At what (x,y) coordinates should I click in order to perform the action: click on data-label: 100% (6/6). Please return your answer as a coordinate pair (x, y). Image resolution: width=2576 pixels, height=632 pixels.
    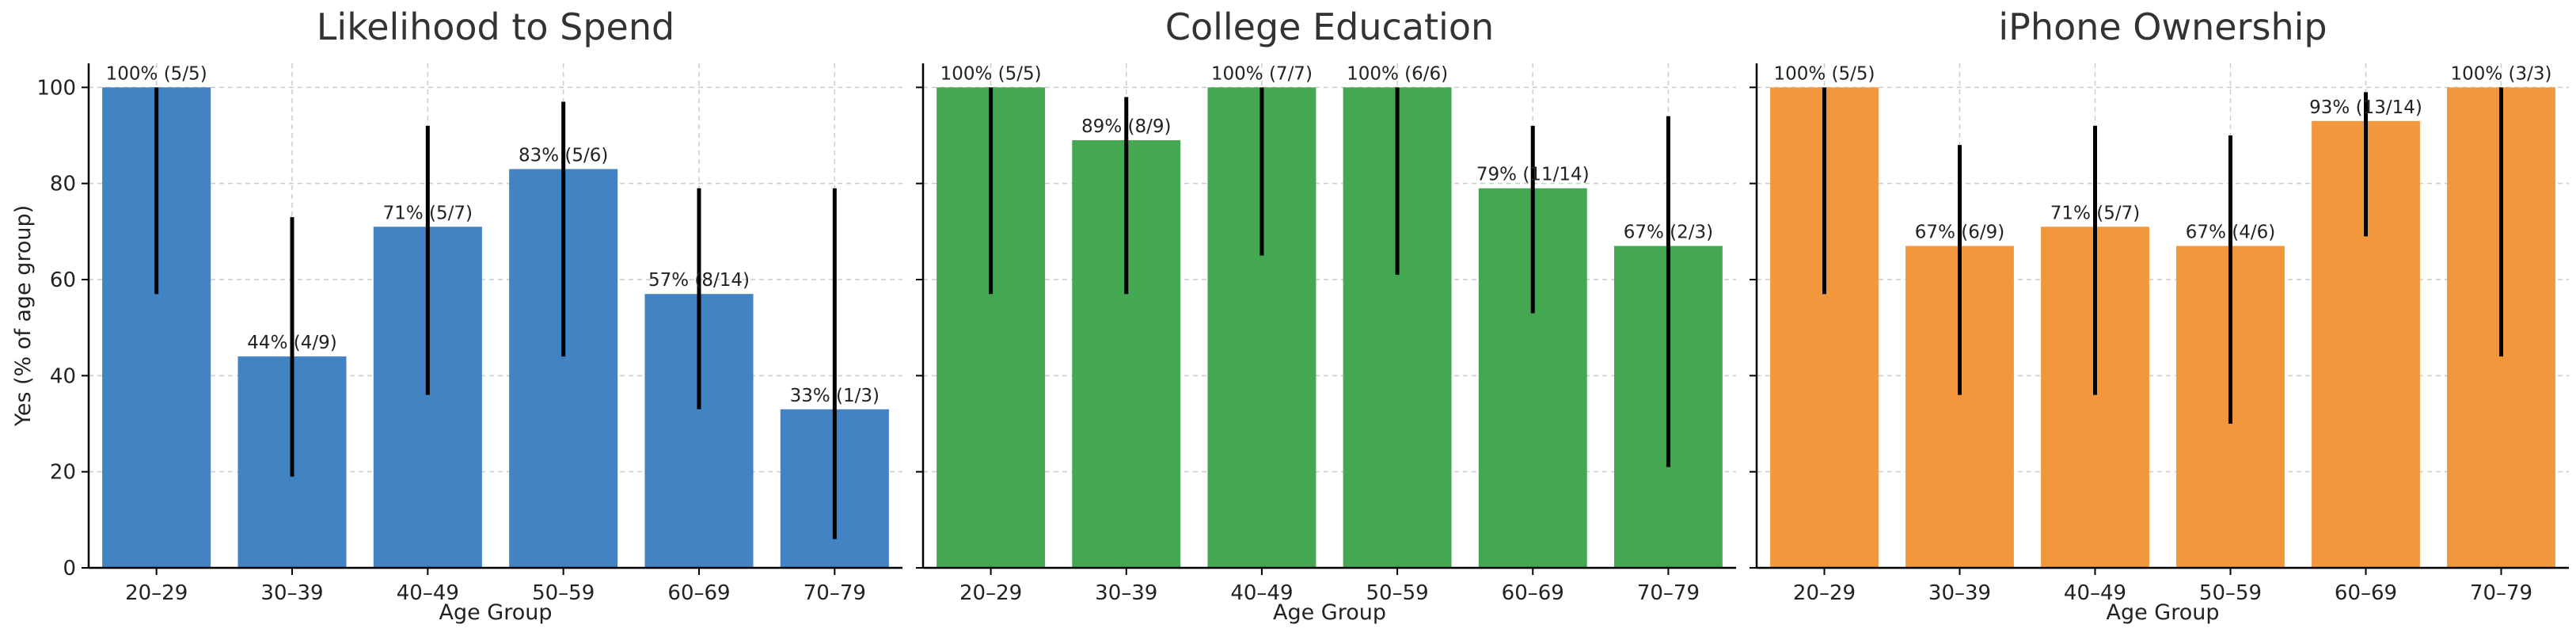
    Looking at the image, I should click on (1397, 73).